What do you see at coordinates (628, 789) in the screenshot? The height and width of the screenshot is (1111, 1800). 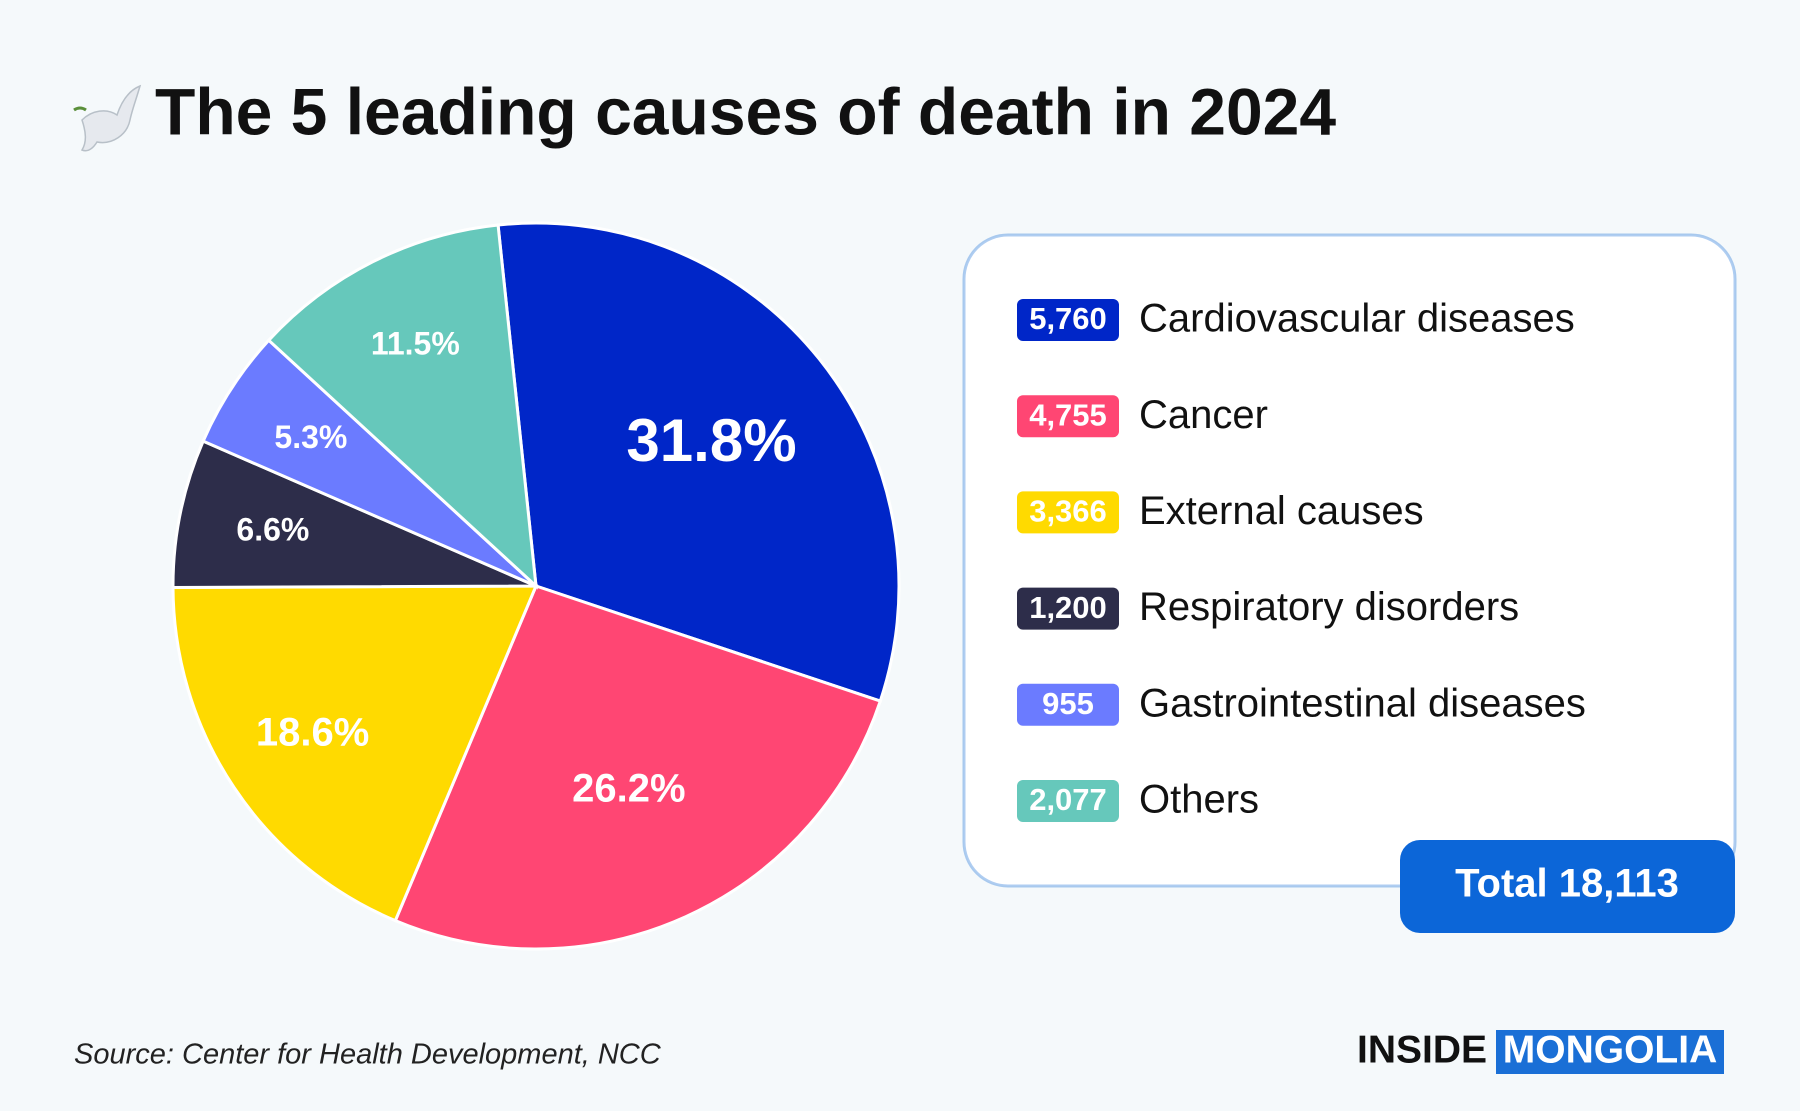 I see `slice-label: 26.2%` at bounding box center [628, 789].